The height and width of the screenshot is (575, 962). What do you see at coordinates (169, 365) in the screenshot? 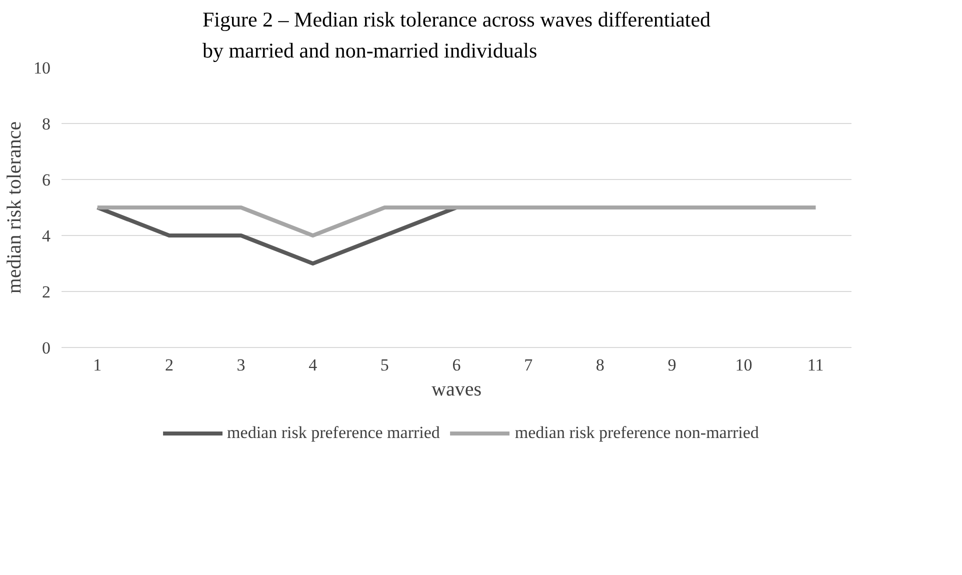
I see `x-tick-label: 2` at bounding box center [169, 365].